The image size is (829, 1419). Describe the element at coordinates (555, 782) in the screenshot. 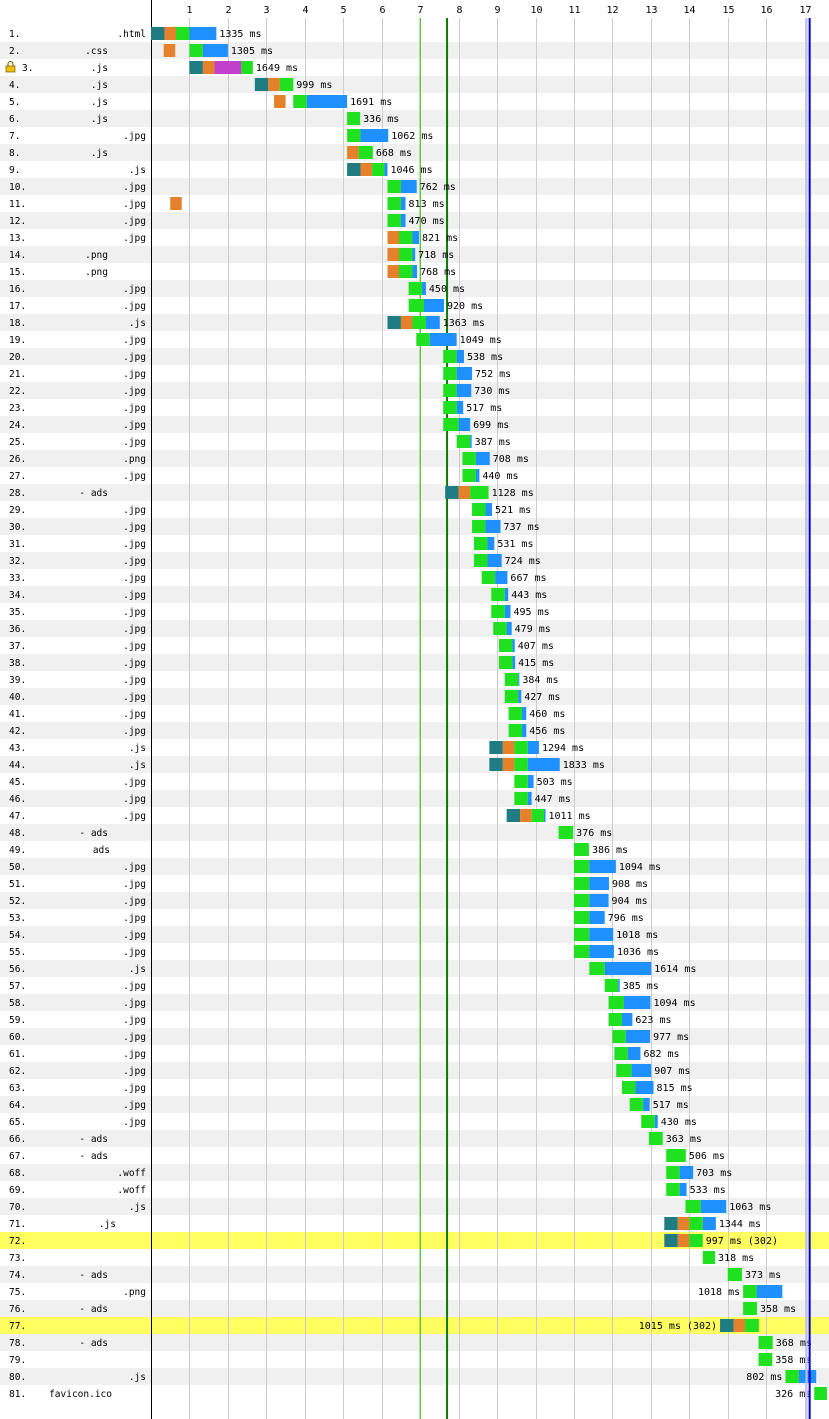

I see `request-duration: 503 ms` at that location.